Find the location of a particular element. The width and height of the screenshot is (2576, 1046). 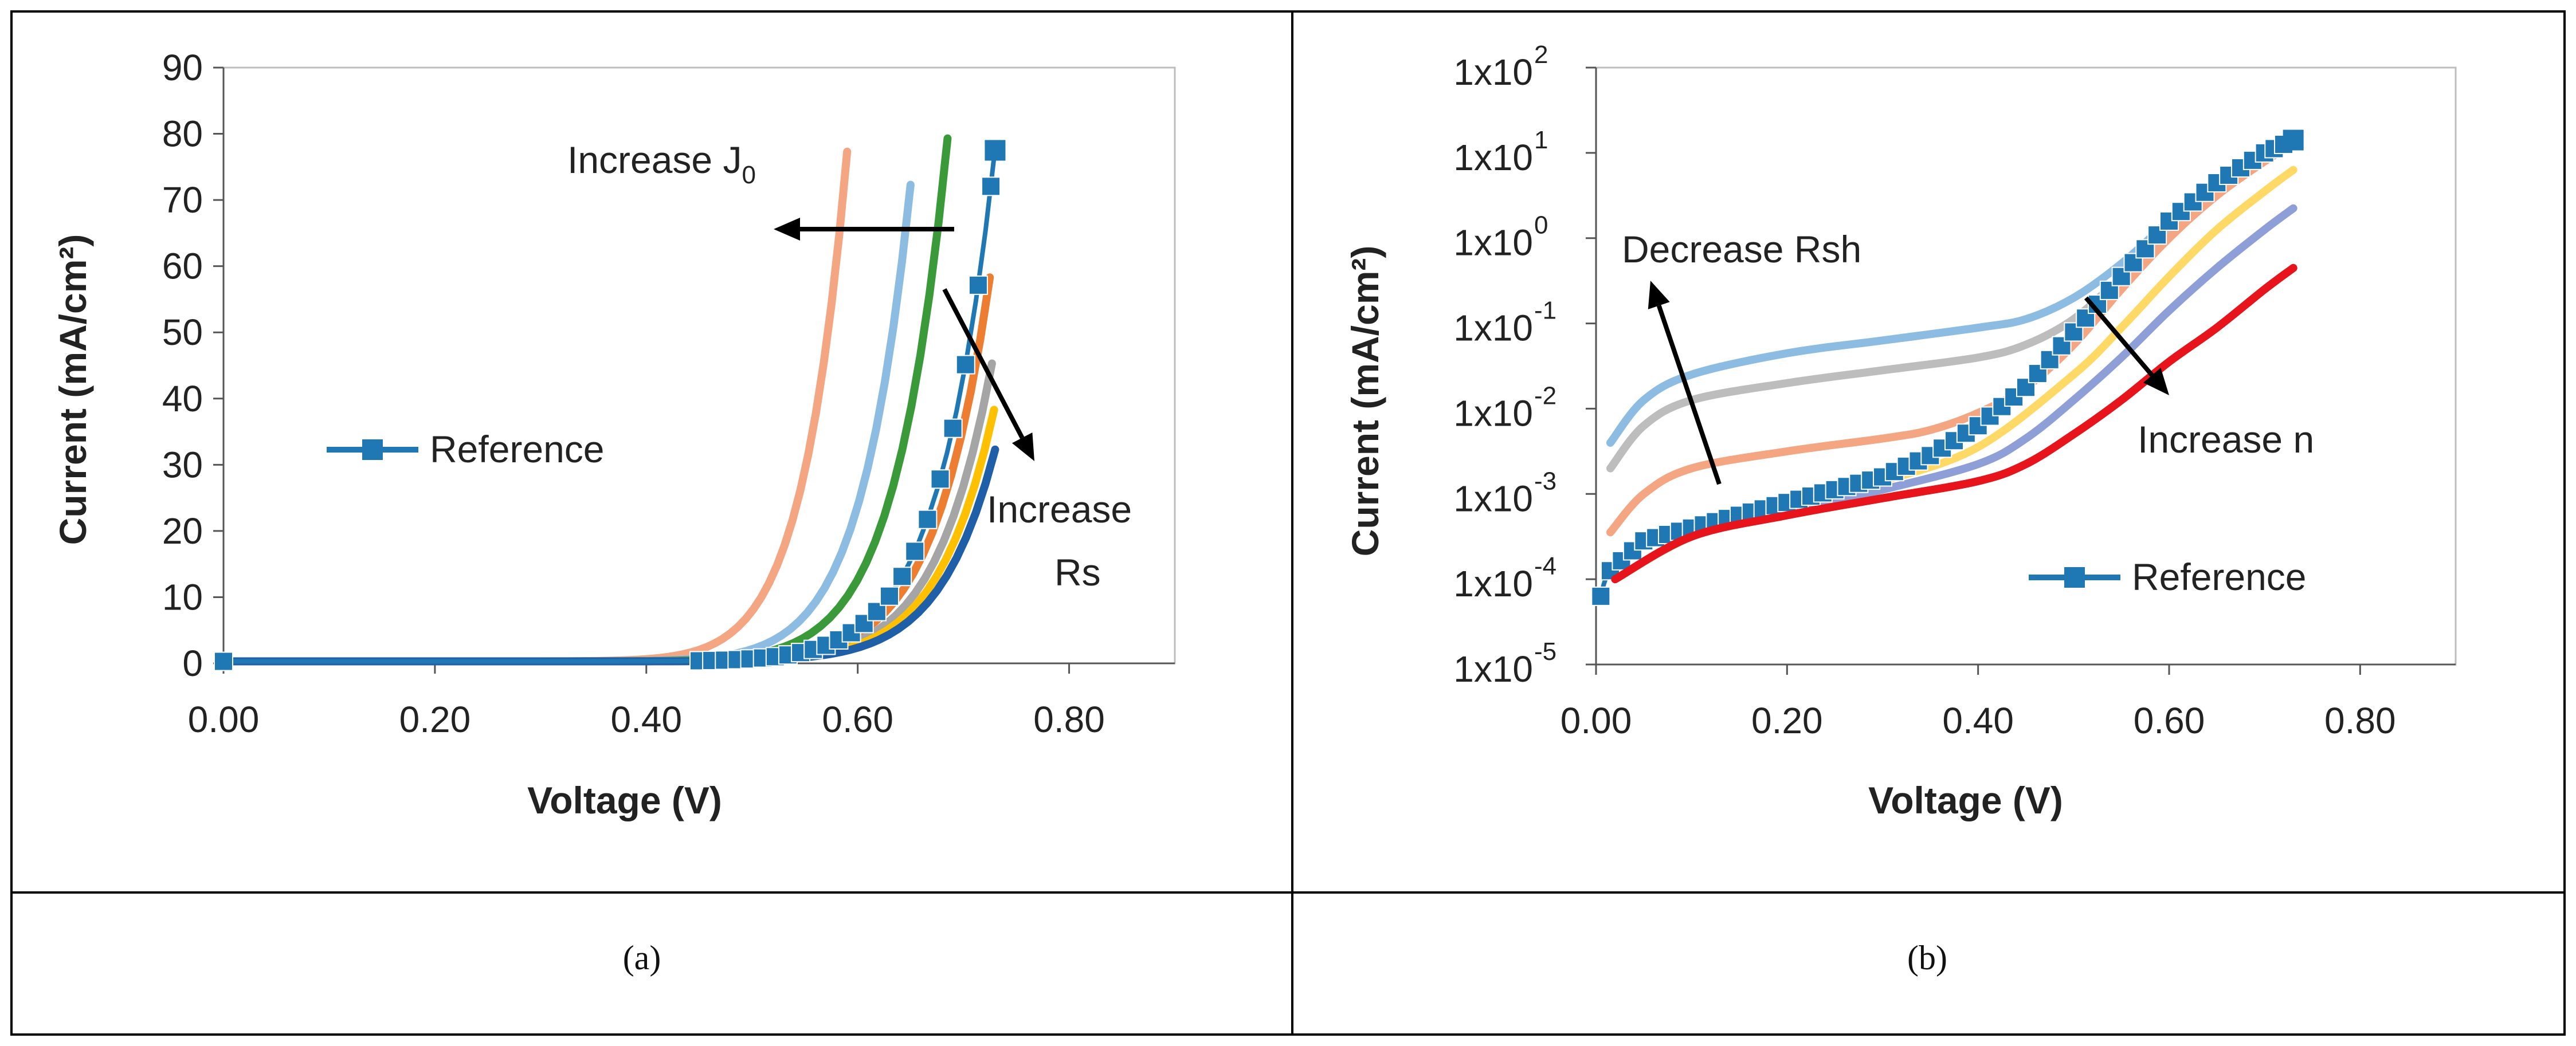

x-tick-label-a: 0.80 is located at coordinates (1069, 719).